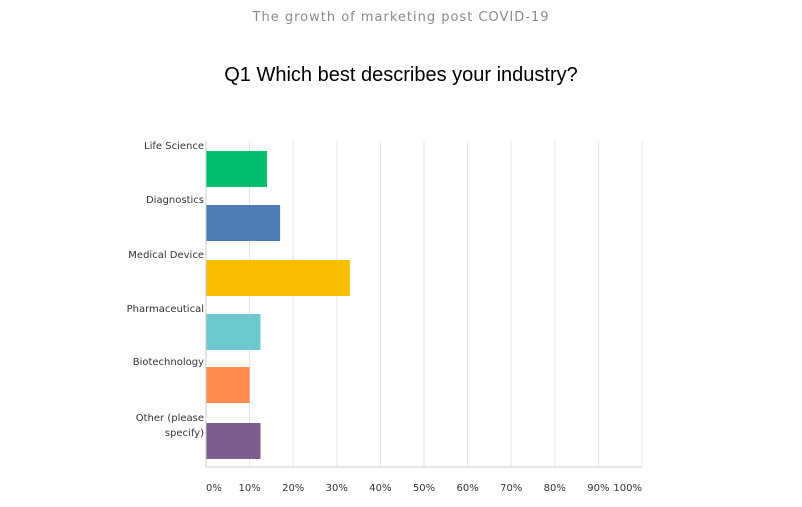 This screenshot has height=507, width=802. I want to click on tick-label: 50%, so click(424, 488).